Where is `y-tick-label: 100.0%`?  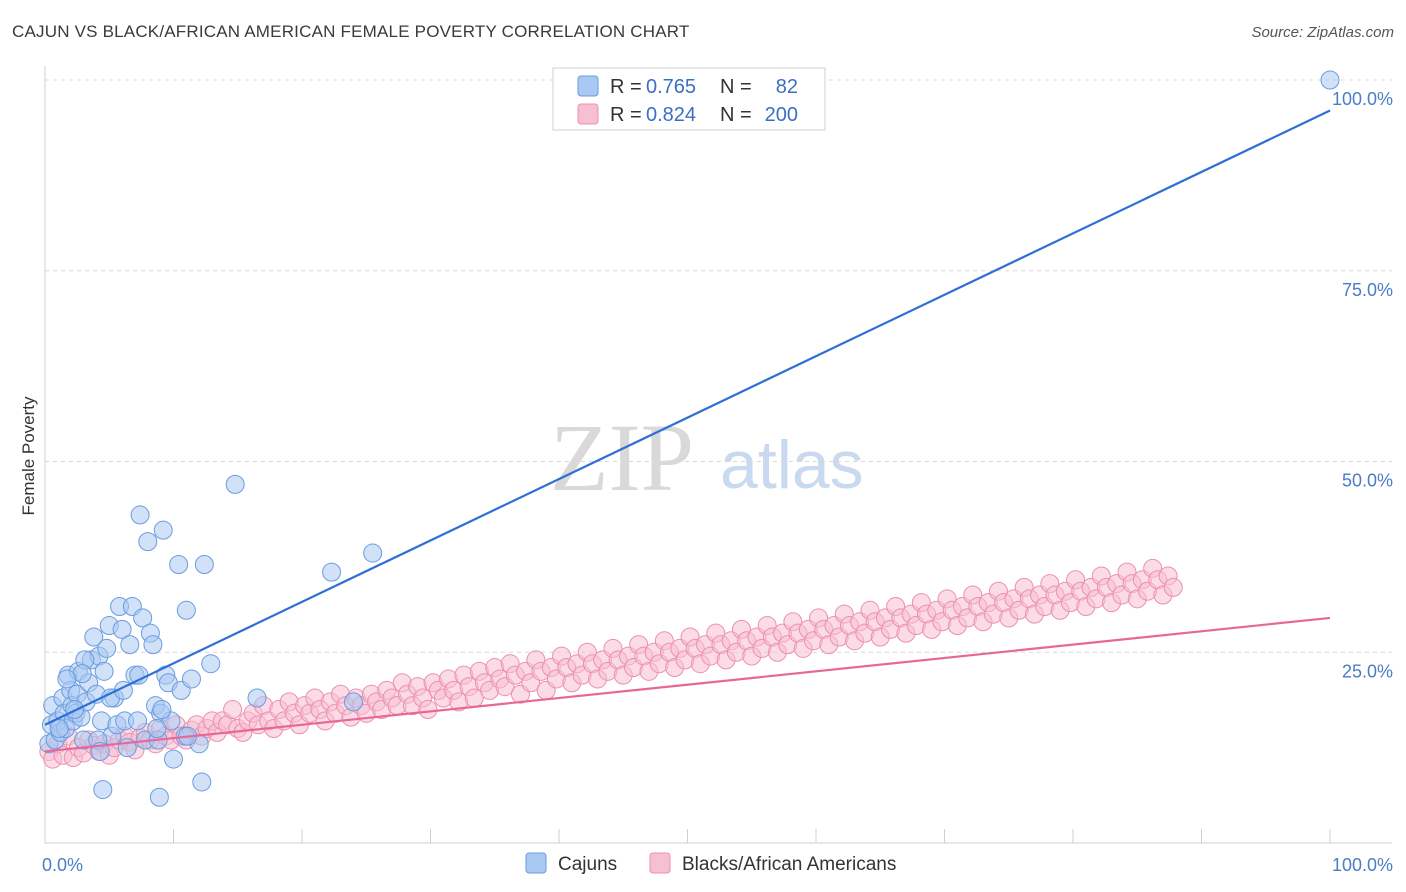 y-tick-label: 100.0% is located at coordinates (1362, 99).